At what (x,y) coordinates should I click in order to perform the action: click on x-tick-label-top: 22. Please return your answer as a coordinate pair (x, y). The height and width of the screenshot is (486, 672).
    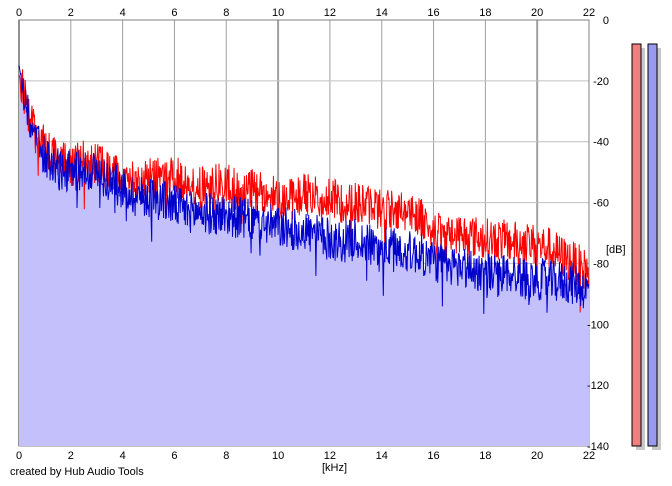
    Looking at the image, I should click on (589, 13).